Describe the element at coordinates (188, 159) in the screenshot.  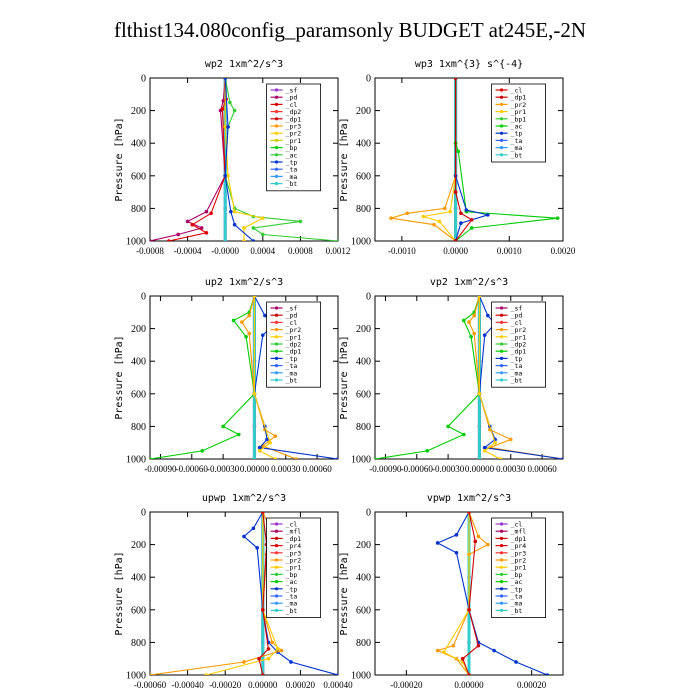
I see `series-line-pd` at that location.